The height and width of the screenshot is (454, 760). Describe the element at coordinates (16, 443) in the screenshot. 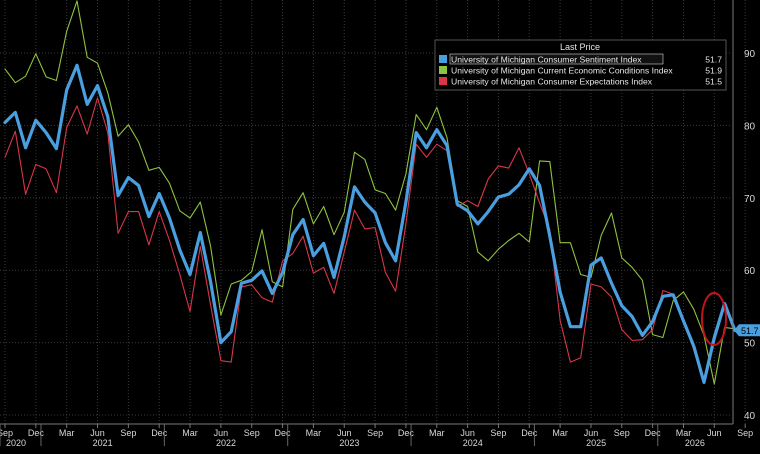

I see `year-label: 2020` at that location.